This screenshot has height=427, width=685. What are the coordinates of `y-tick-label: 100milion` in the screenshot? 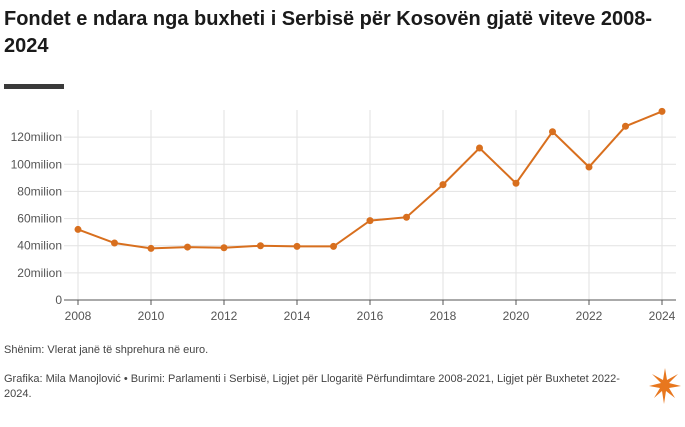 It's located at (36, 164).